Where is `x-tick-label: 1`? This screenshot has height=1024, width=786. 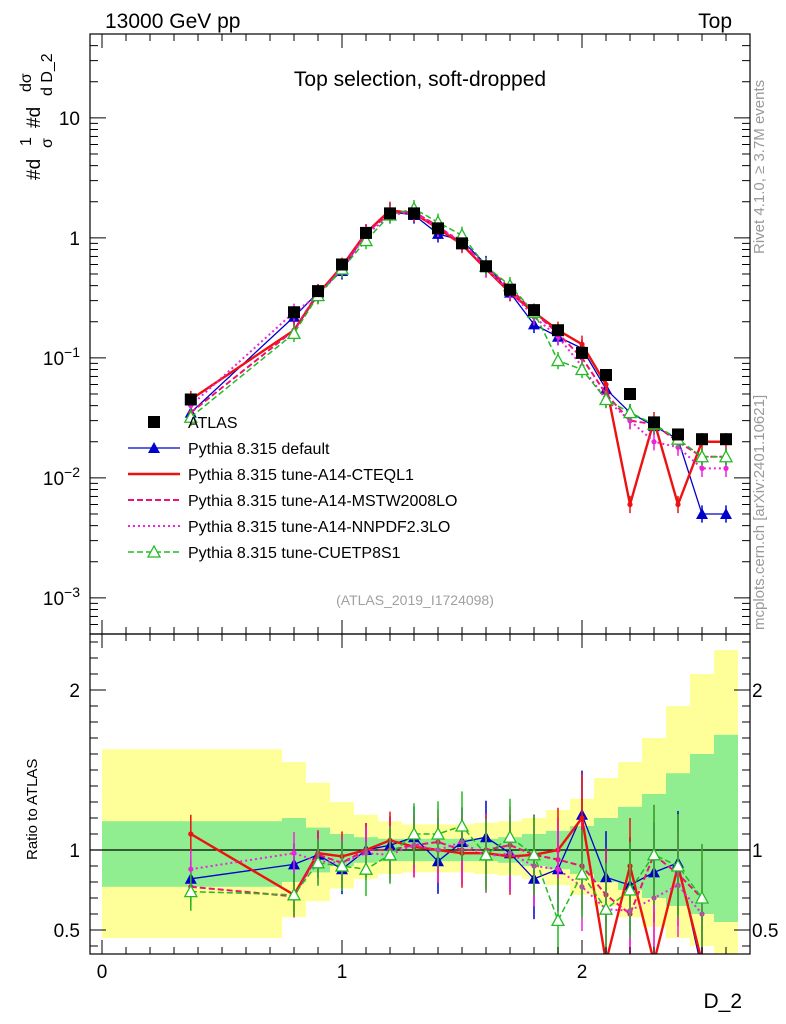 x-tick-label: 1 is located at coordinates (342, 972).